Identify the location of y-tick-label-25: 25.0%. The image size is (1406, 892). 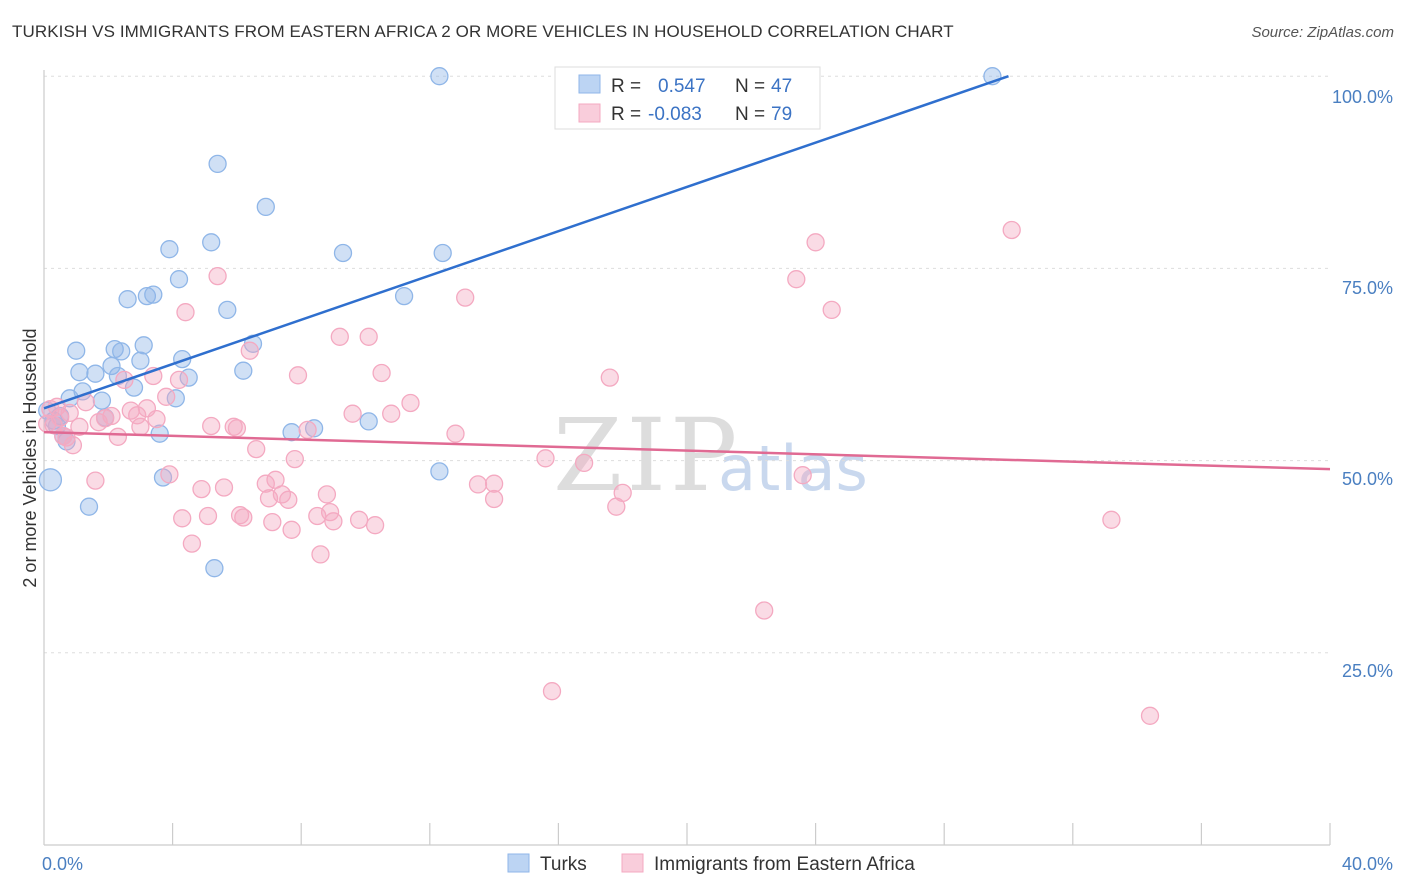
(1367, 671).